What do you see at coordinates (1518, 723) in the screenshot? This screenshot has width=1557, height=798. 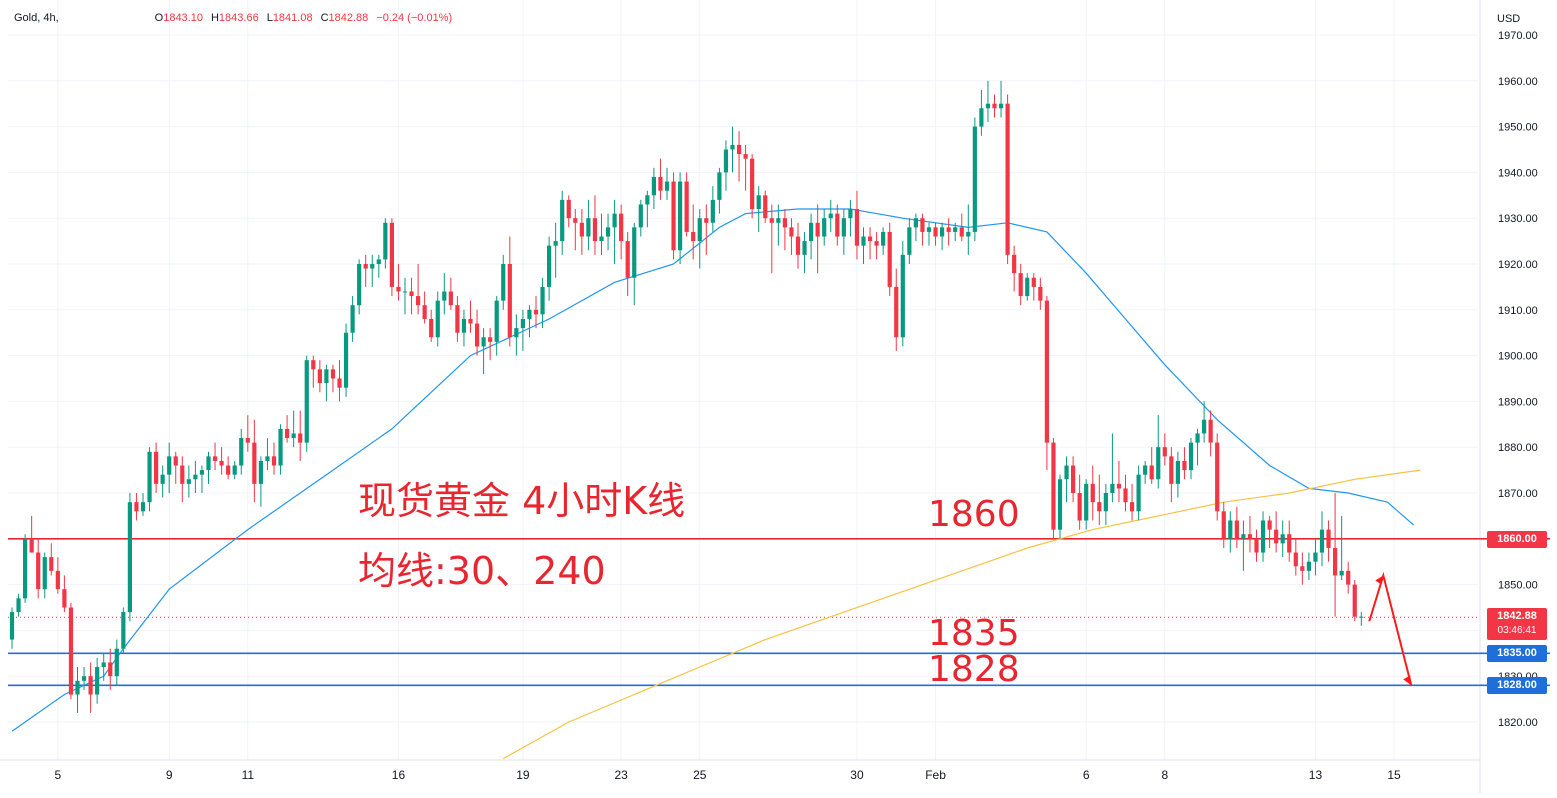 I see `y-tick-label: 1820.00` at bounding box center [1518, 723].